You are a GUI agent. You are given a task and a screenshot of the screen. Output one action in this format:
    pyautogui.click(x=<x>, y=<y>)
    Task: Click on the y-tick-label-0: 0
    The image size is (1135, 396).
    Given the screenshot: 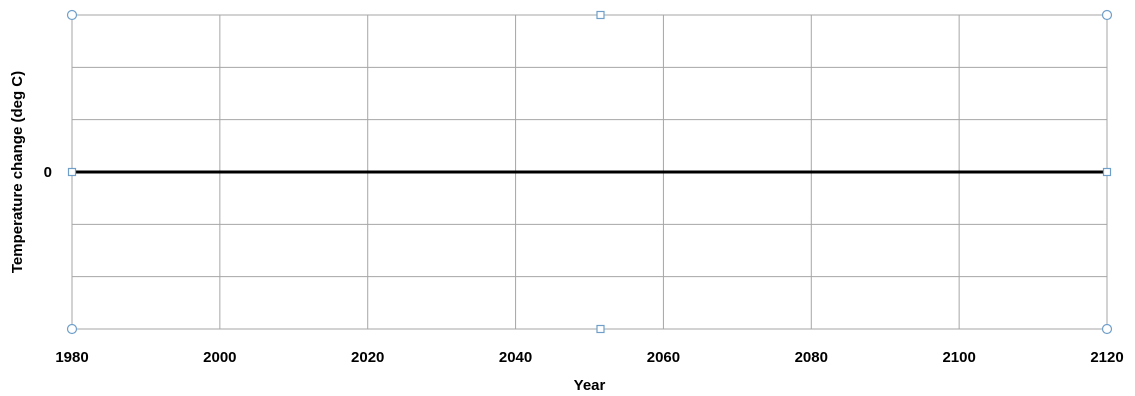 What is the action you would take?
    pyautogui.click(x=48, y=172)
    